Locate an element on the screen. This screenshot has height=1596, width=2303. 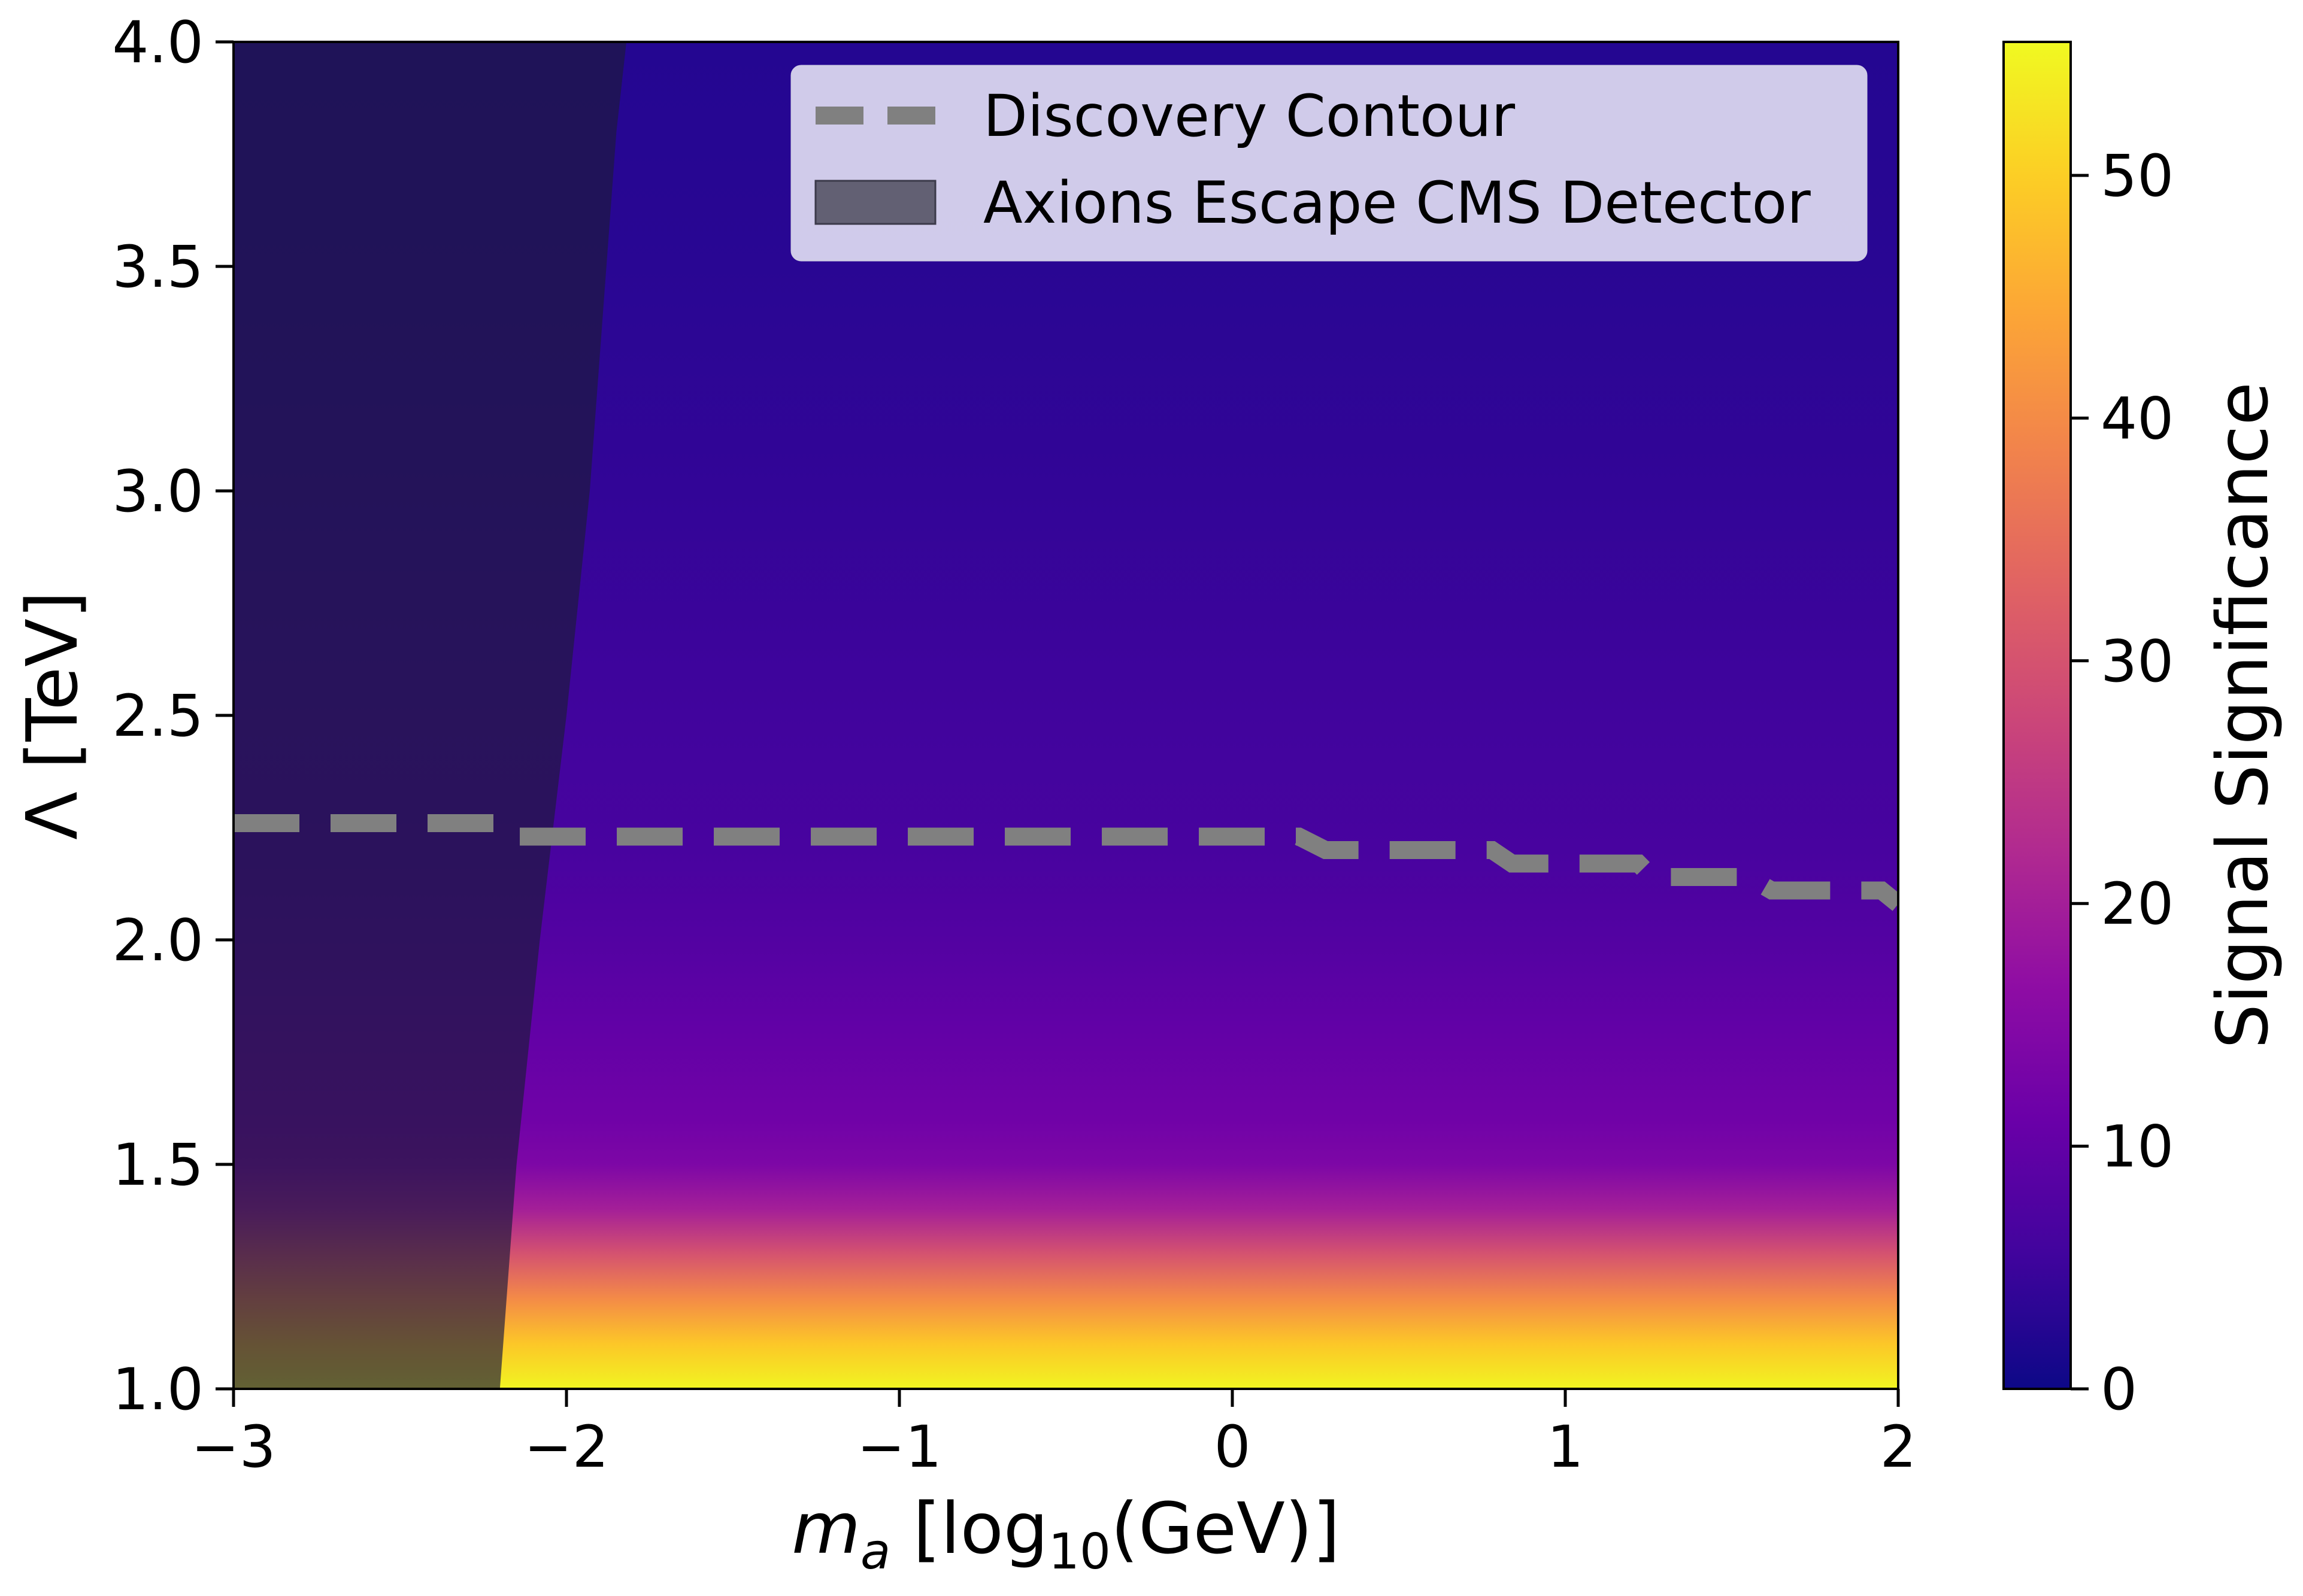
x-tick-label: 2 is located at coordinates (1898, 1446).